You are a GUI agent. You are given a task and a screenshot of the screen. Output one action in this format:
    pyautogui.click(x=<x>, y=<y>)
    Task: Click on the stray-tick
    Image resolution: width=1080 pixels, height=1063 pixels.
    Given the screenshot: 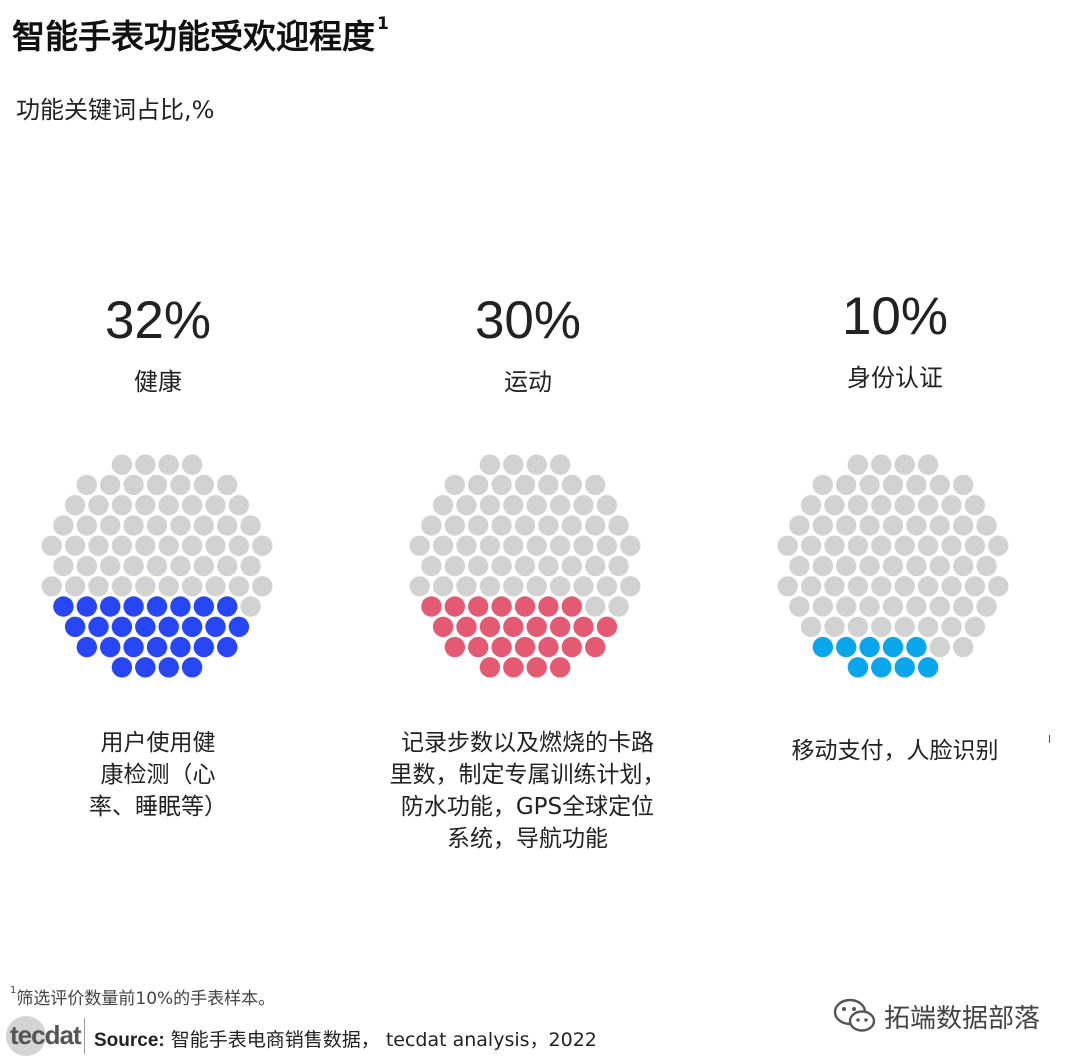 What is the action you would take?
    pyautogui.click(x=1049, y=739)
    